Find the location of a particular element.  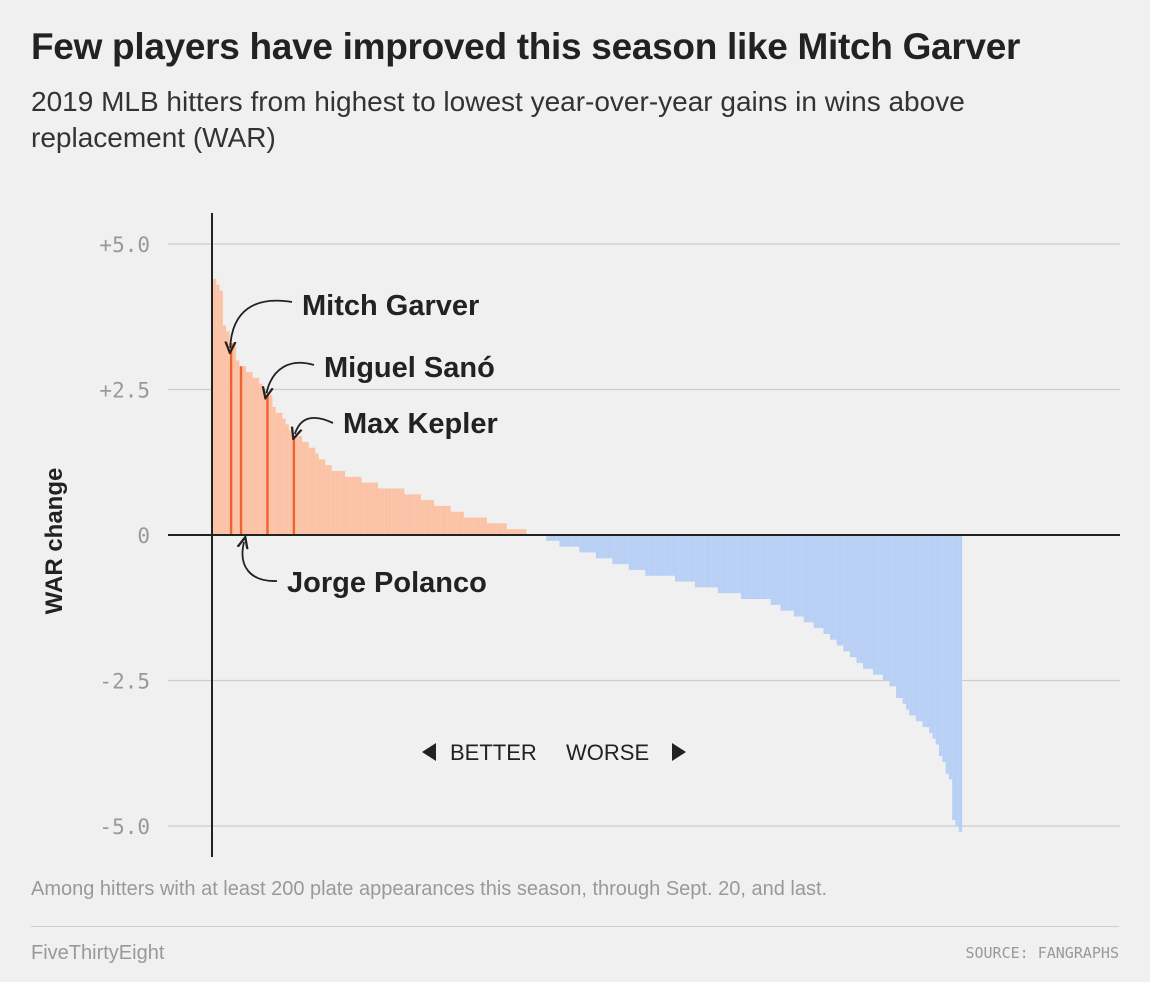

annotation-arrow is located at coordinates (260, 562).